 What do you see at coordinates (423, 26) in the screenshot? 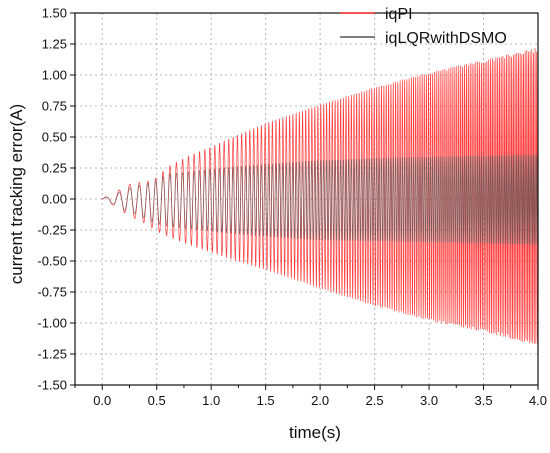
I see `legend: iqPI iqLQRwithDSMO` at bounding box center [423, 26].